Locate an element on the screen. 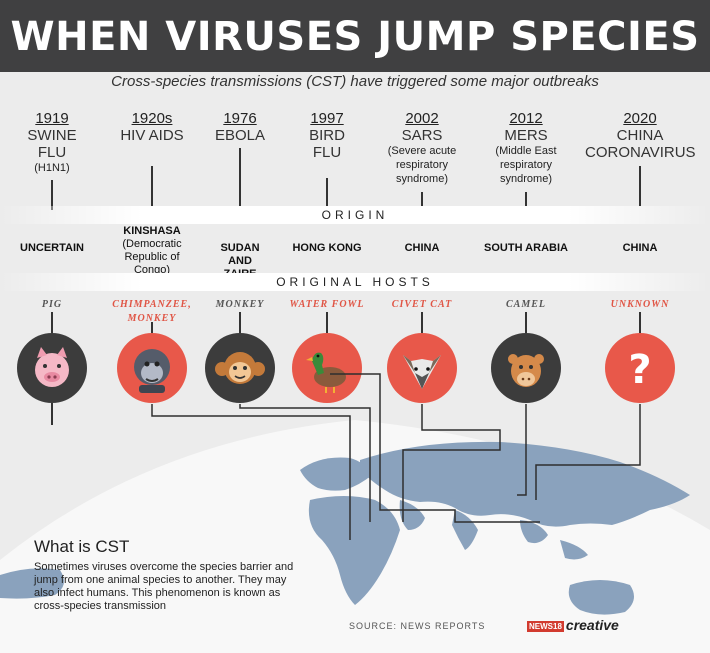  outbreak-year: 1997 is located at coordinates (327, 118).